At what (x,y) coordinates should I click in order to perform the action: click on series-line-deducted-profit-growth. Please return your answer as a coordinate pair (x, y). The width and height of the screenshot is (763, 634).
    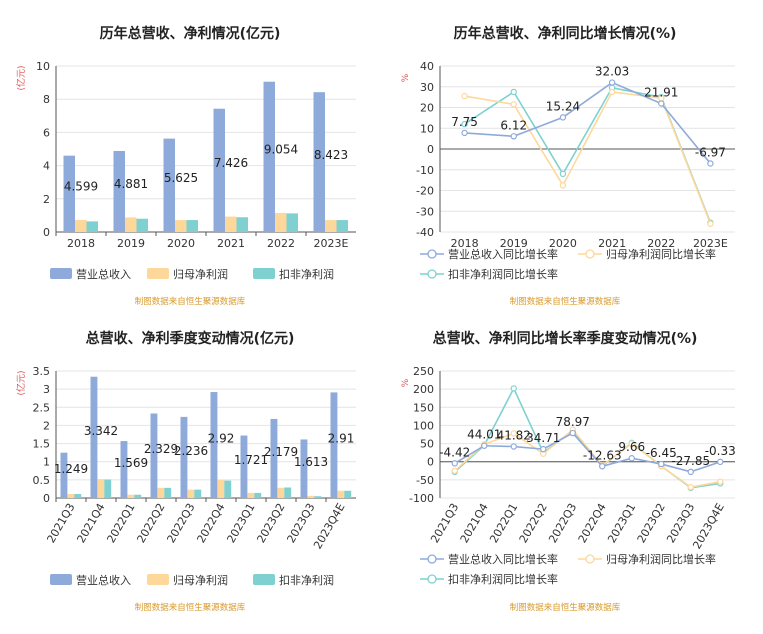
    Looking at the image, I should click on (588, 154).